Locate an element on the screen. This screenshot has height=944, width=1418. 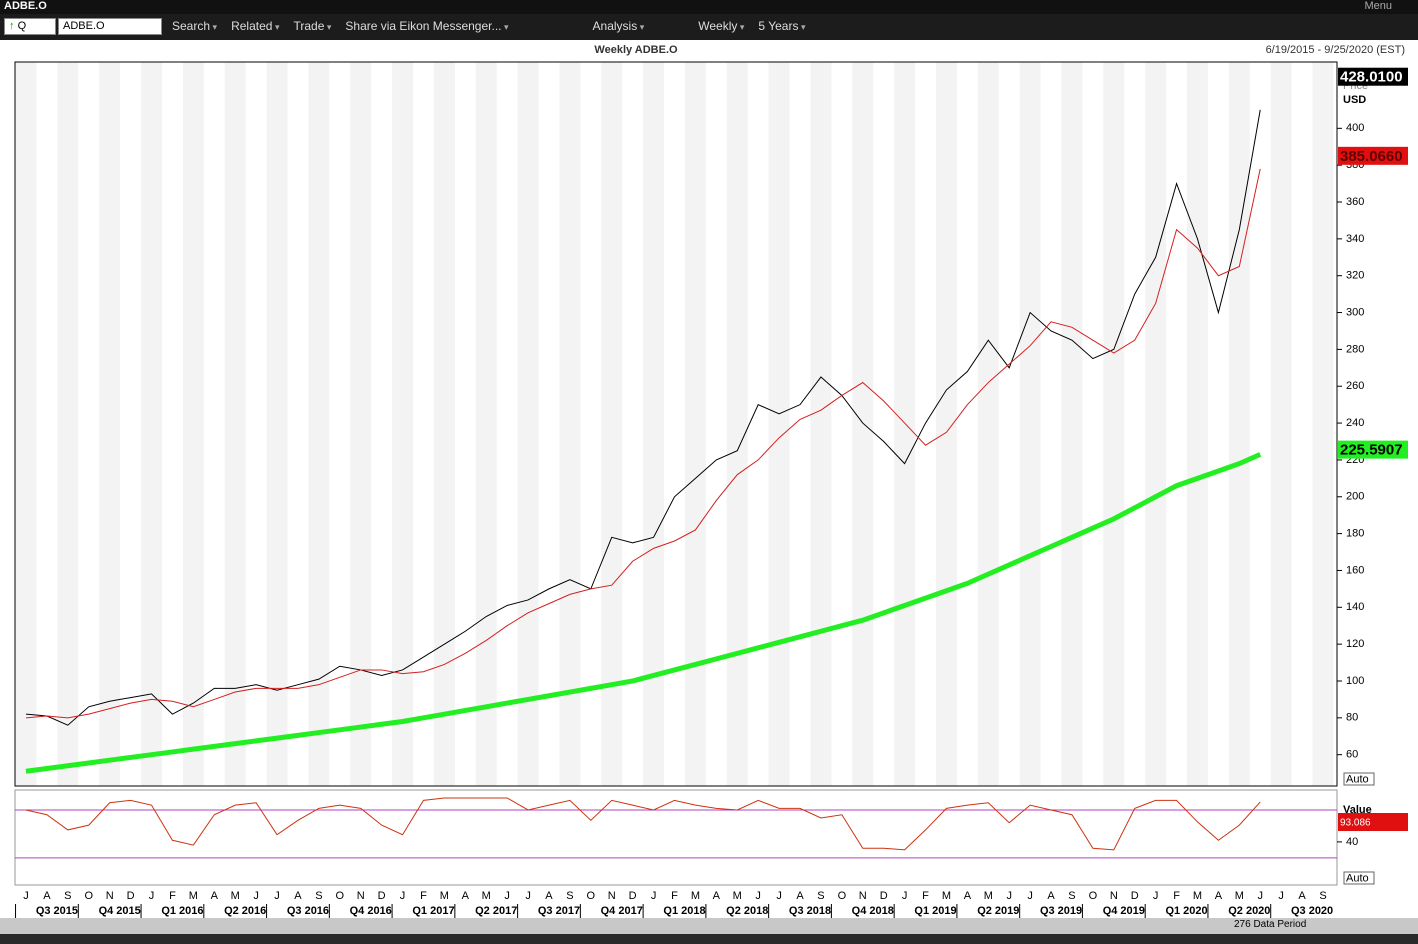
y-tick-label: 400 is located at coordinates (1355, 128).